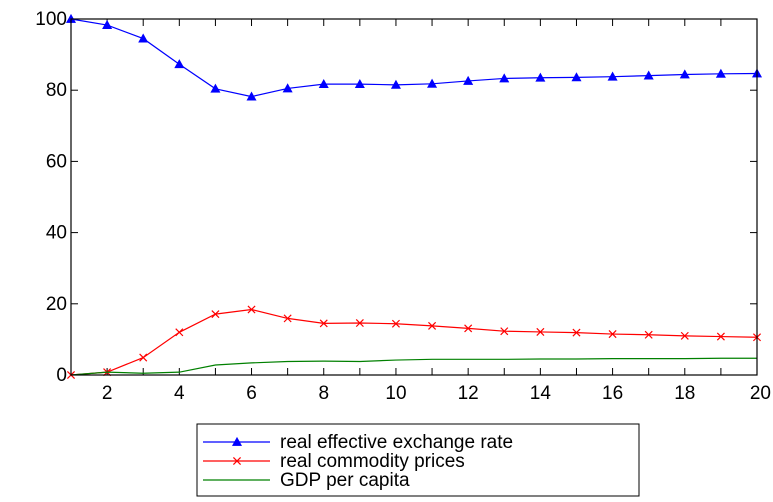  I want to click on y-tick-label: 80, so click(56, 90).